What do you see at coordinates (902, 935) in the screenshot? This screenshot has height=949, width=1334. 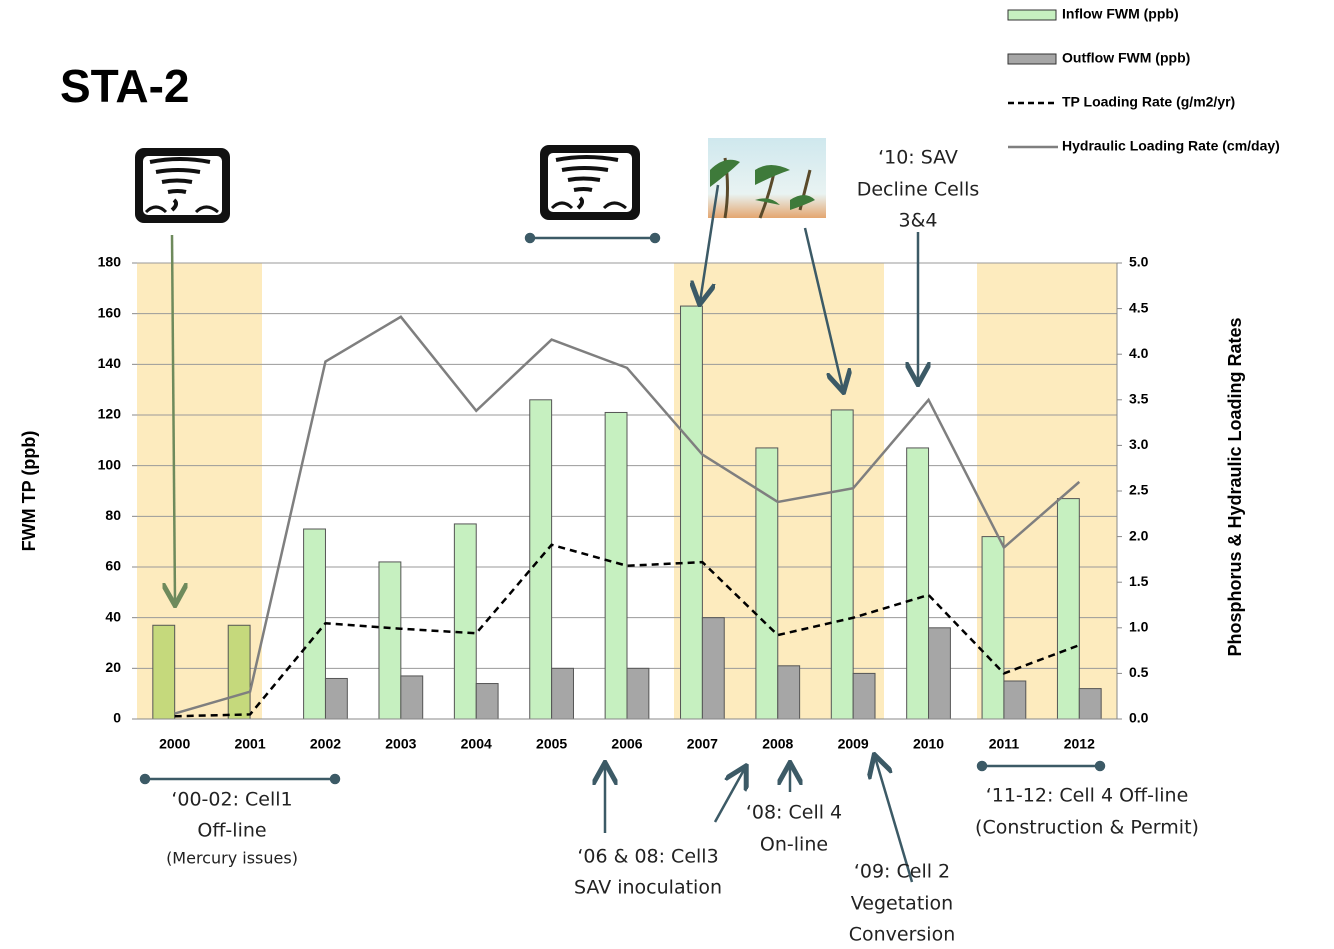 I see `annotation: Conversion` at bounding box center [902, 935].